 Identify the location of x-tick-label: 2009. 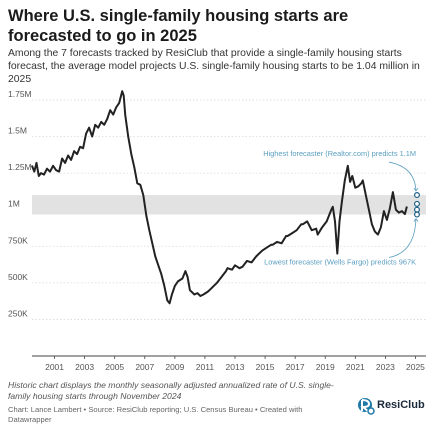
(174, 367).